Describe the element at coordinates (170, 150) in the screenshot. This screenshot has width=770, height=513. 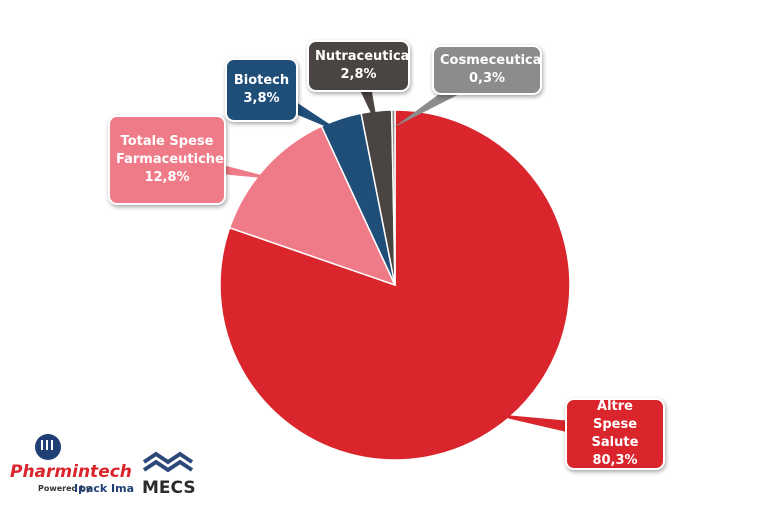
I see `label-name: Totale Spese Farmaceutiche` at that location.